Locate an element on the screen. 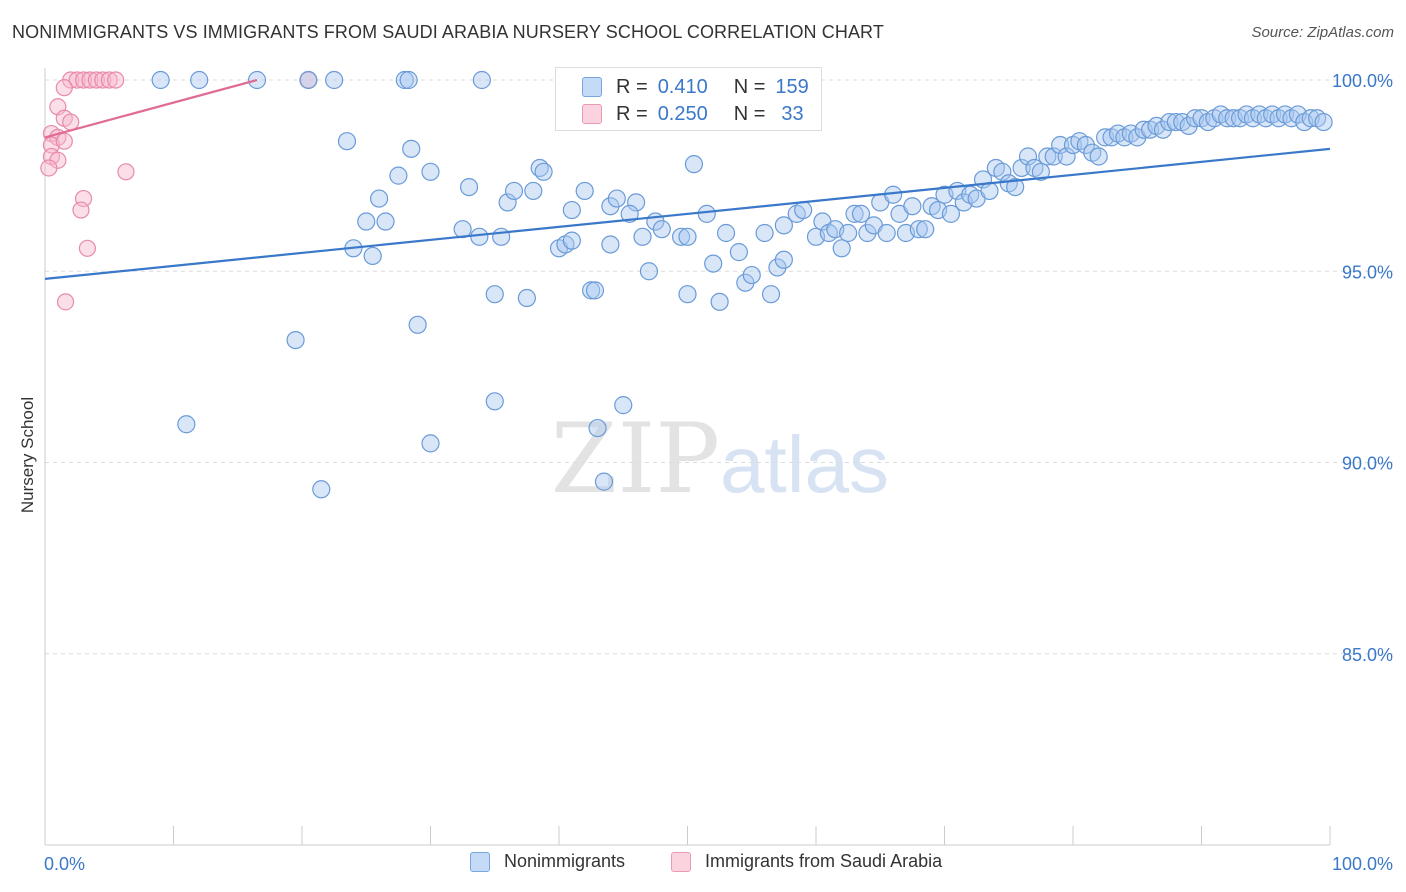  legend-r-value: 0.410 is located at coordinates (682, 86).